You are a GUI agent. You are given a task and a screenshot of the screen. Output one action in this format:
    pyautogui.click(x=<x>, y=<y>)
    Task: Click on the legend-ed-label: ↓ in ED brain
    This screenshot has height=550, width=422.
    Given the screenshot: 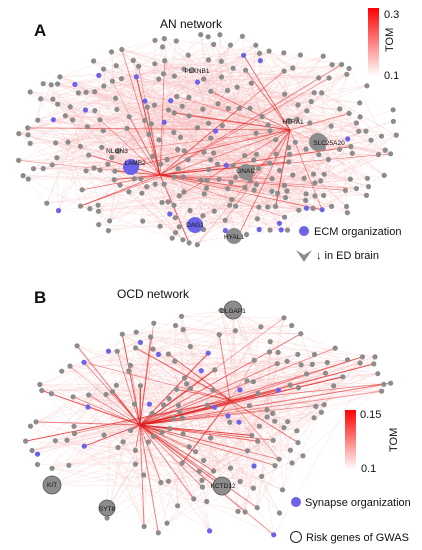 What is the action you would take?
    pyautogui.click(x=347, y=256)
    